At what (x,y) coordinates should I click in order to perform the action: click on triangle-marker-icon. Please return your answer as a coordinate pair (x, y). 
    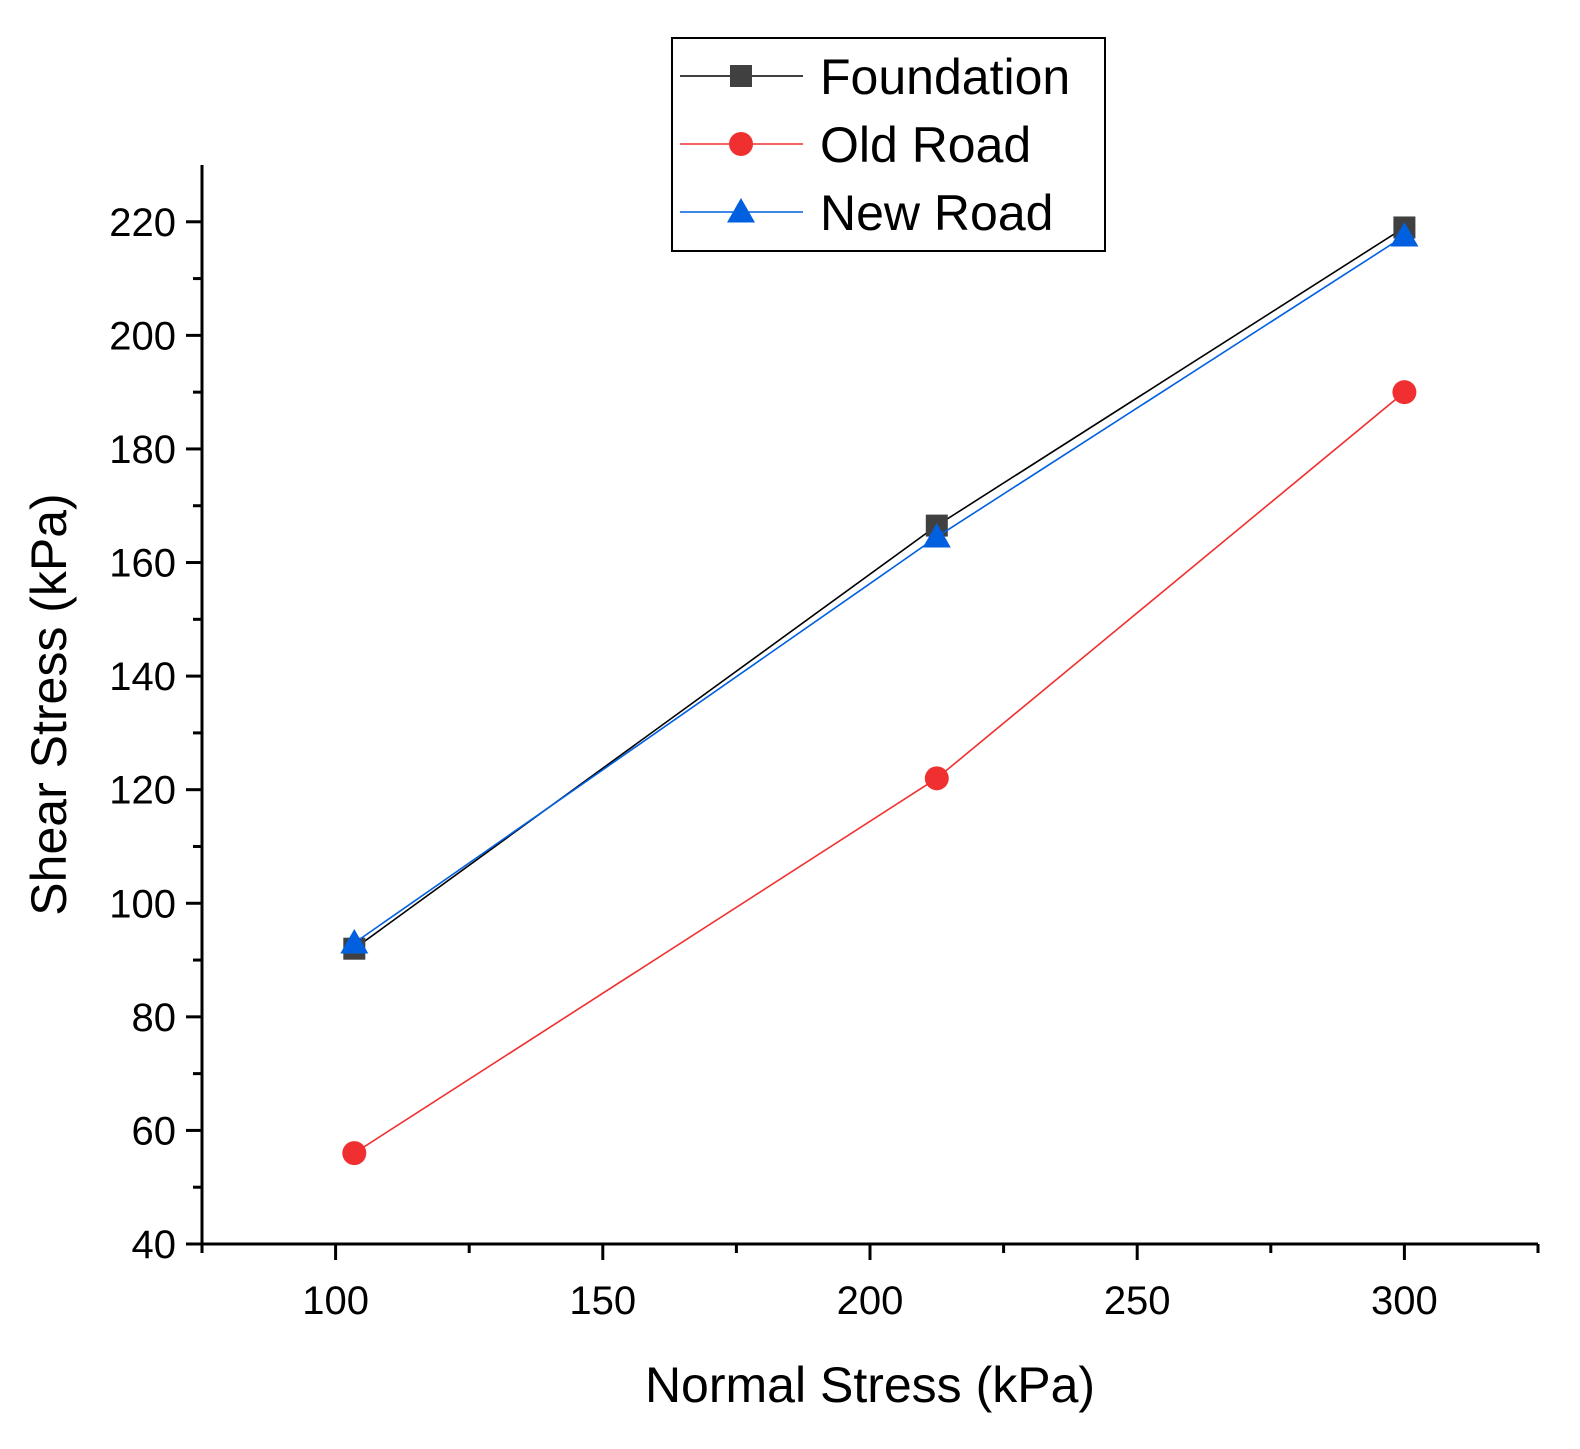
    Looking at the image, I should click on (741, 210).